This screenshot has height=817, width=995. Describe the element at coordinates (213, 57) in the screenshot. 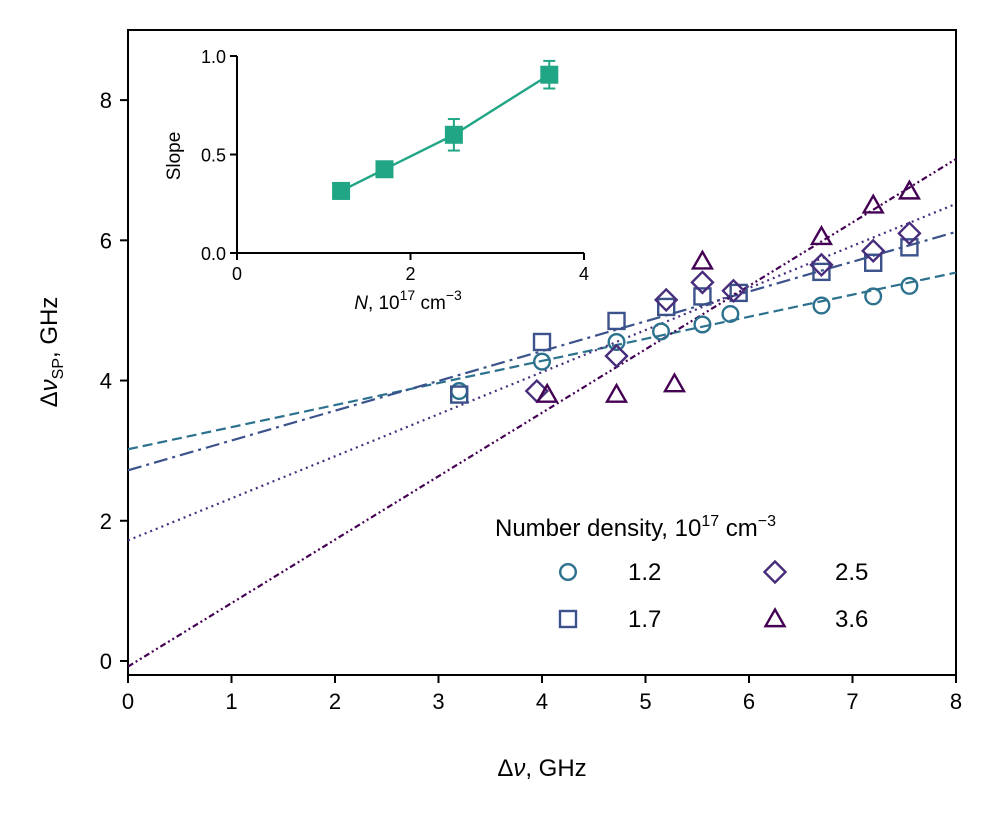

I see `inset-y-tick-label: 1.0` at that location.